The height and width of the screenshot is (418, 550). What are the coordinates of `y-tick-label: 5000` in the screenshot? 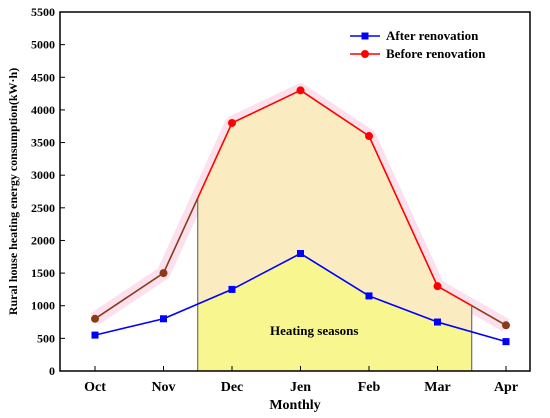 It's located at (43, 45).